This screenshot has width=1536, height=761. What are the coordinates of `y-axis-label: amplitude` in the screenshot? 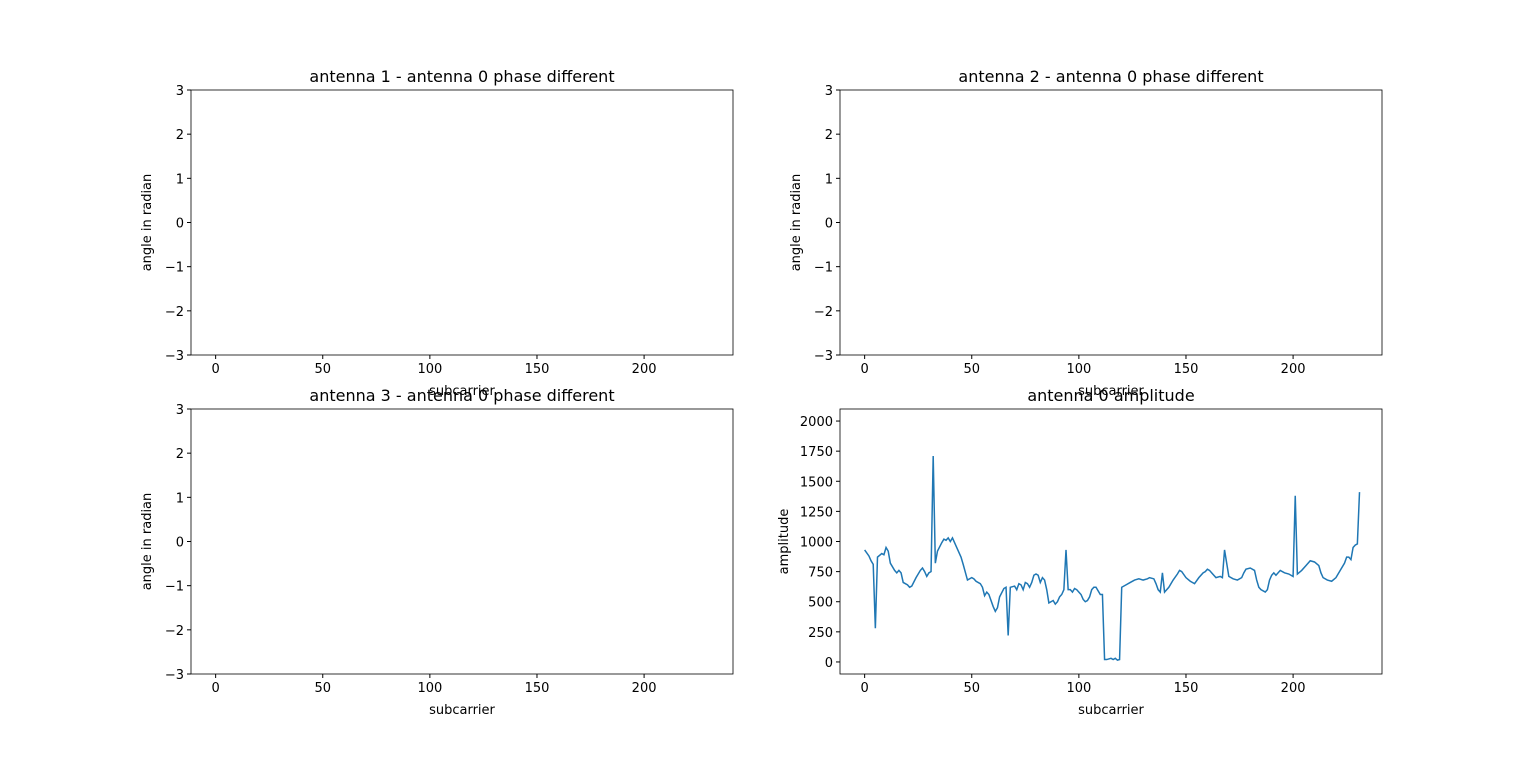 It's located at (784, 542).